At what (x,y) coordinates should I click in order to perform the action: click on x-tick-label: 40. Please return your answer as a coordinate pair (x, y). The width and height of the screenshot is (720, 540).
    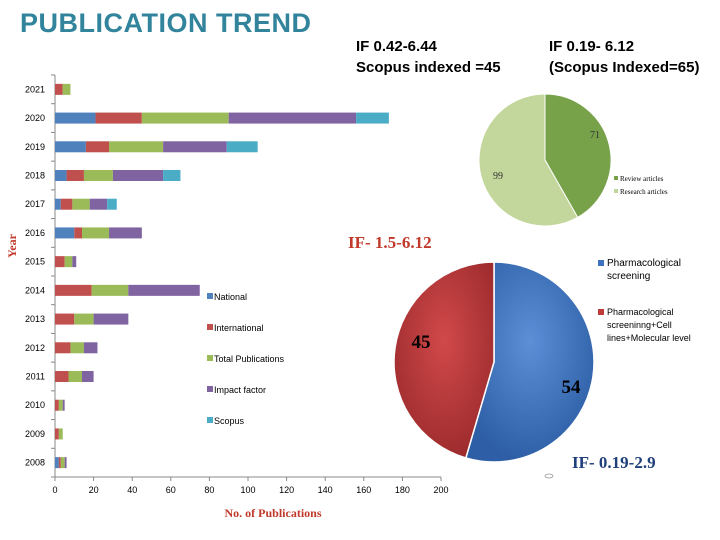
    Looking at the image, I should click on (132, 490).